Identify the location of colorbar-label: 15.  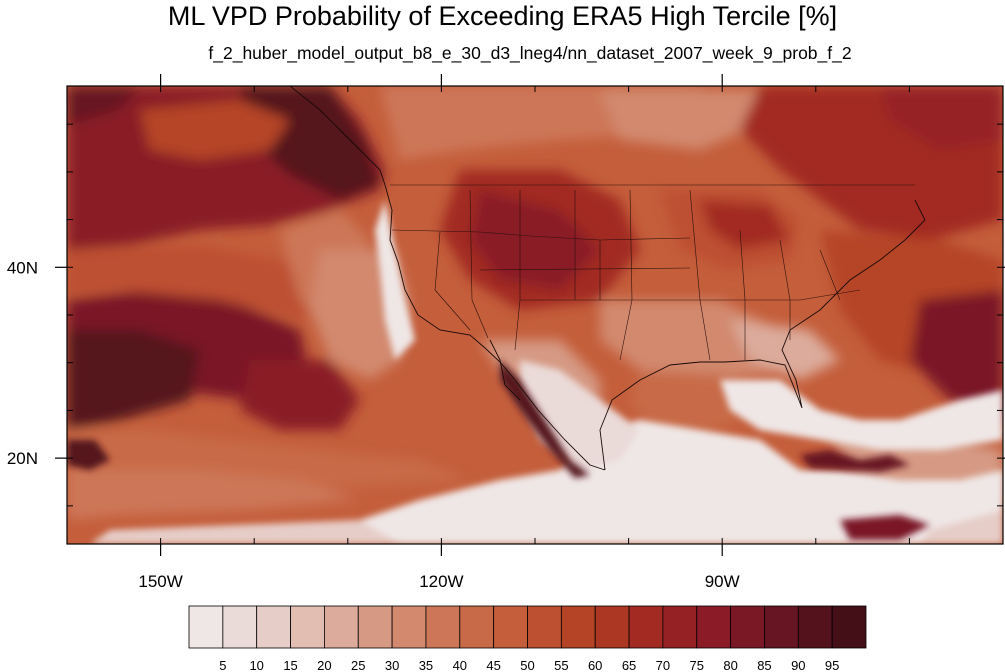
(290, 665).